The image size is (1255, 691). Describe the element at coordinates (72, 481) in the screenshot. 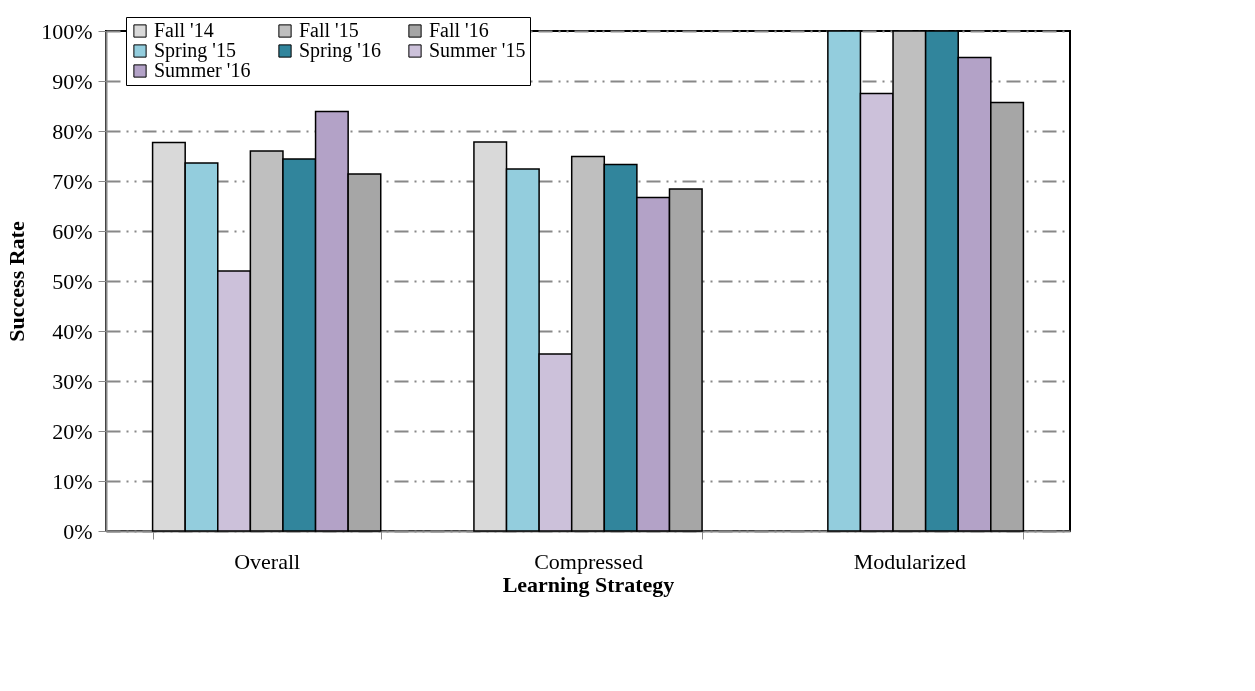

I see `y-tick-label: 10%` at that location.